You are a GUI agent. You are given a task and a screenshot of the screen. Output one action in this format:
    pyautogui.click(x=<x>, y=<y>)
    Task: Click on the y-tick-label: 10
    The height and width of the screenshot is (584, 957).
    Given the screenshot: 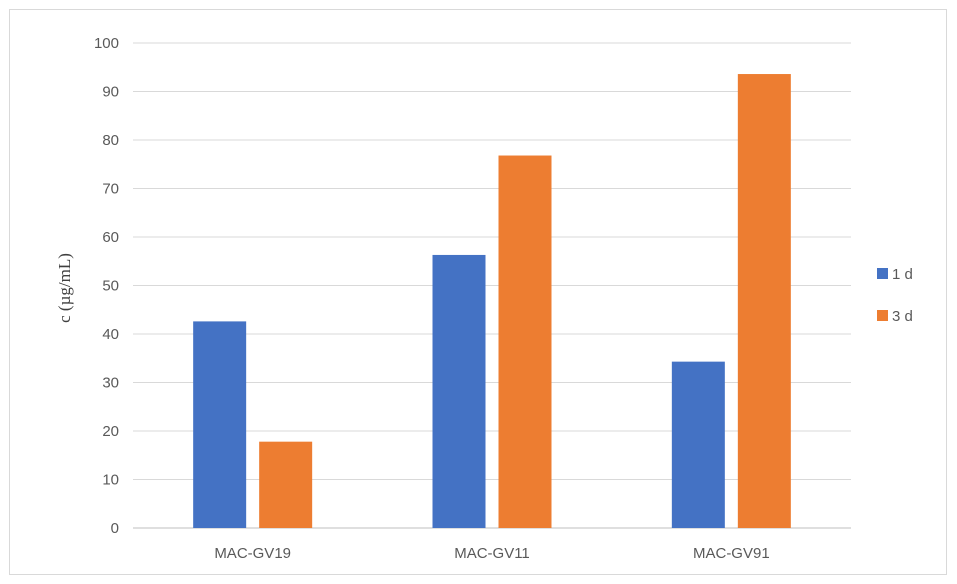 What is the action you would take?
    pyautogui.click(x=110, y=480)
    